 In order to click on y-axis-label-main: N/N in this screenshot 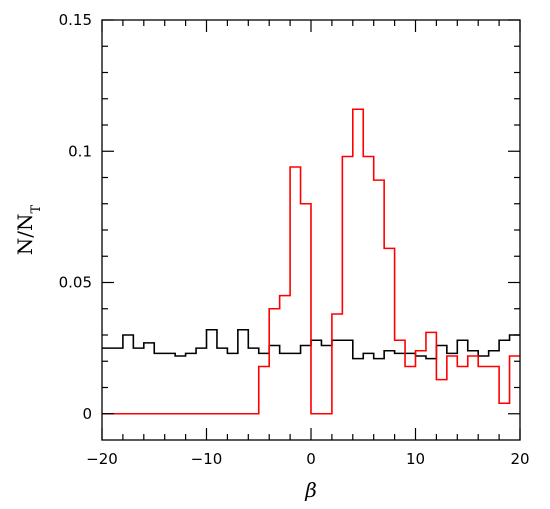, I will do `click(25, 234)`.